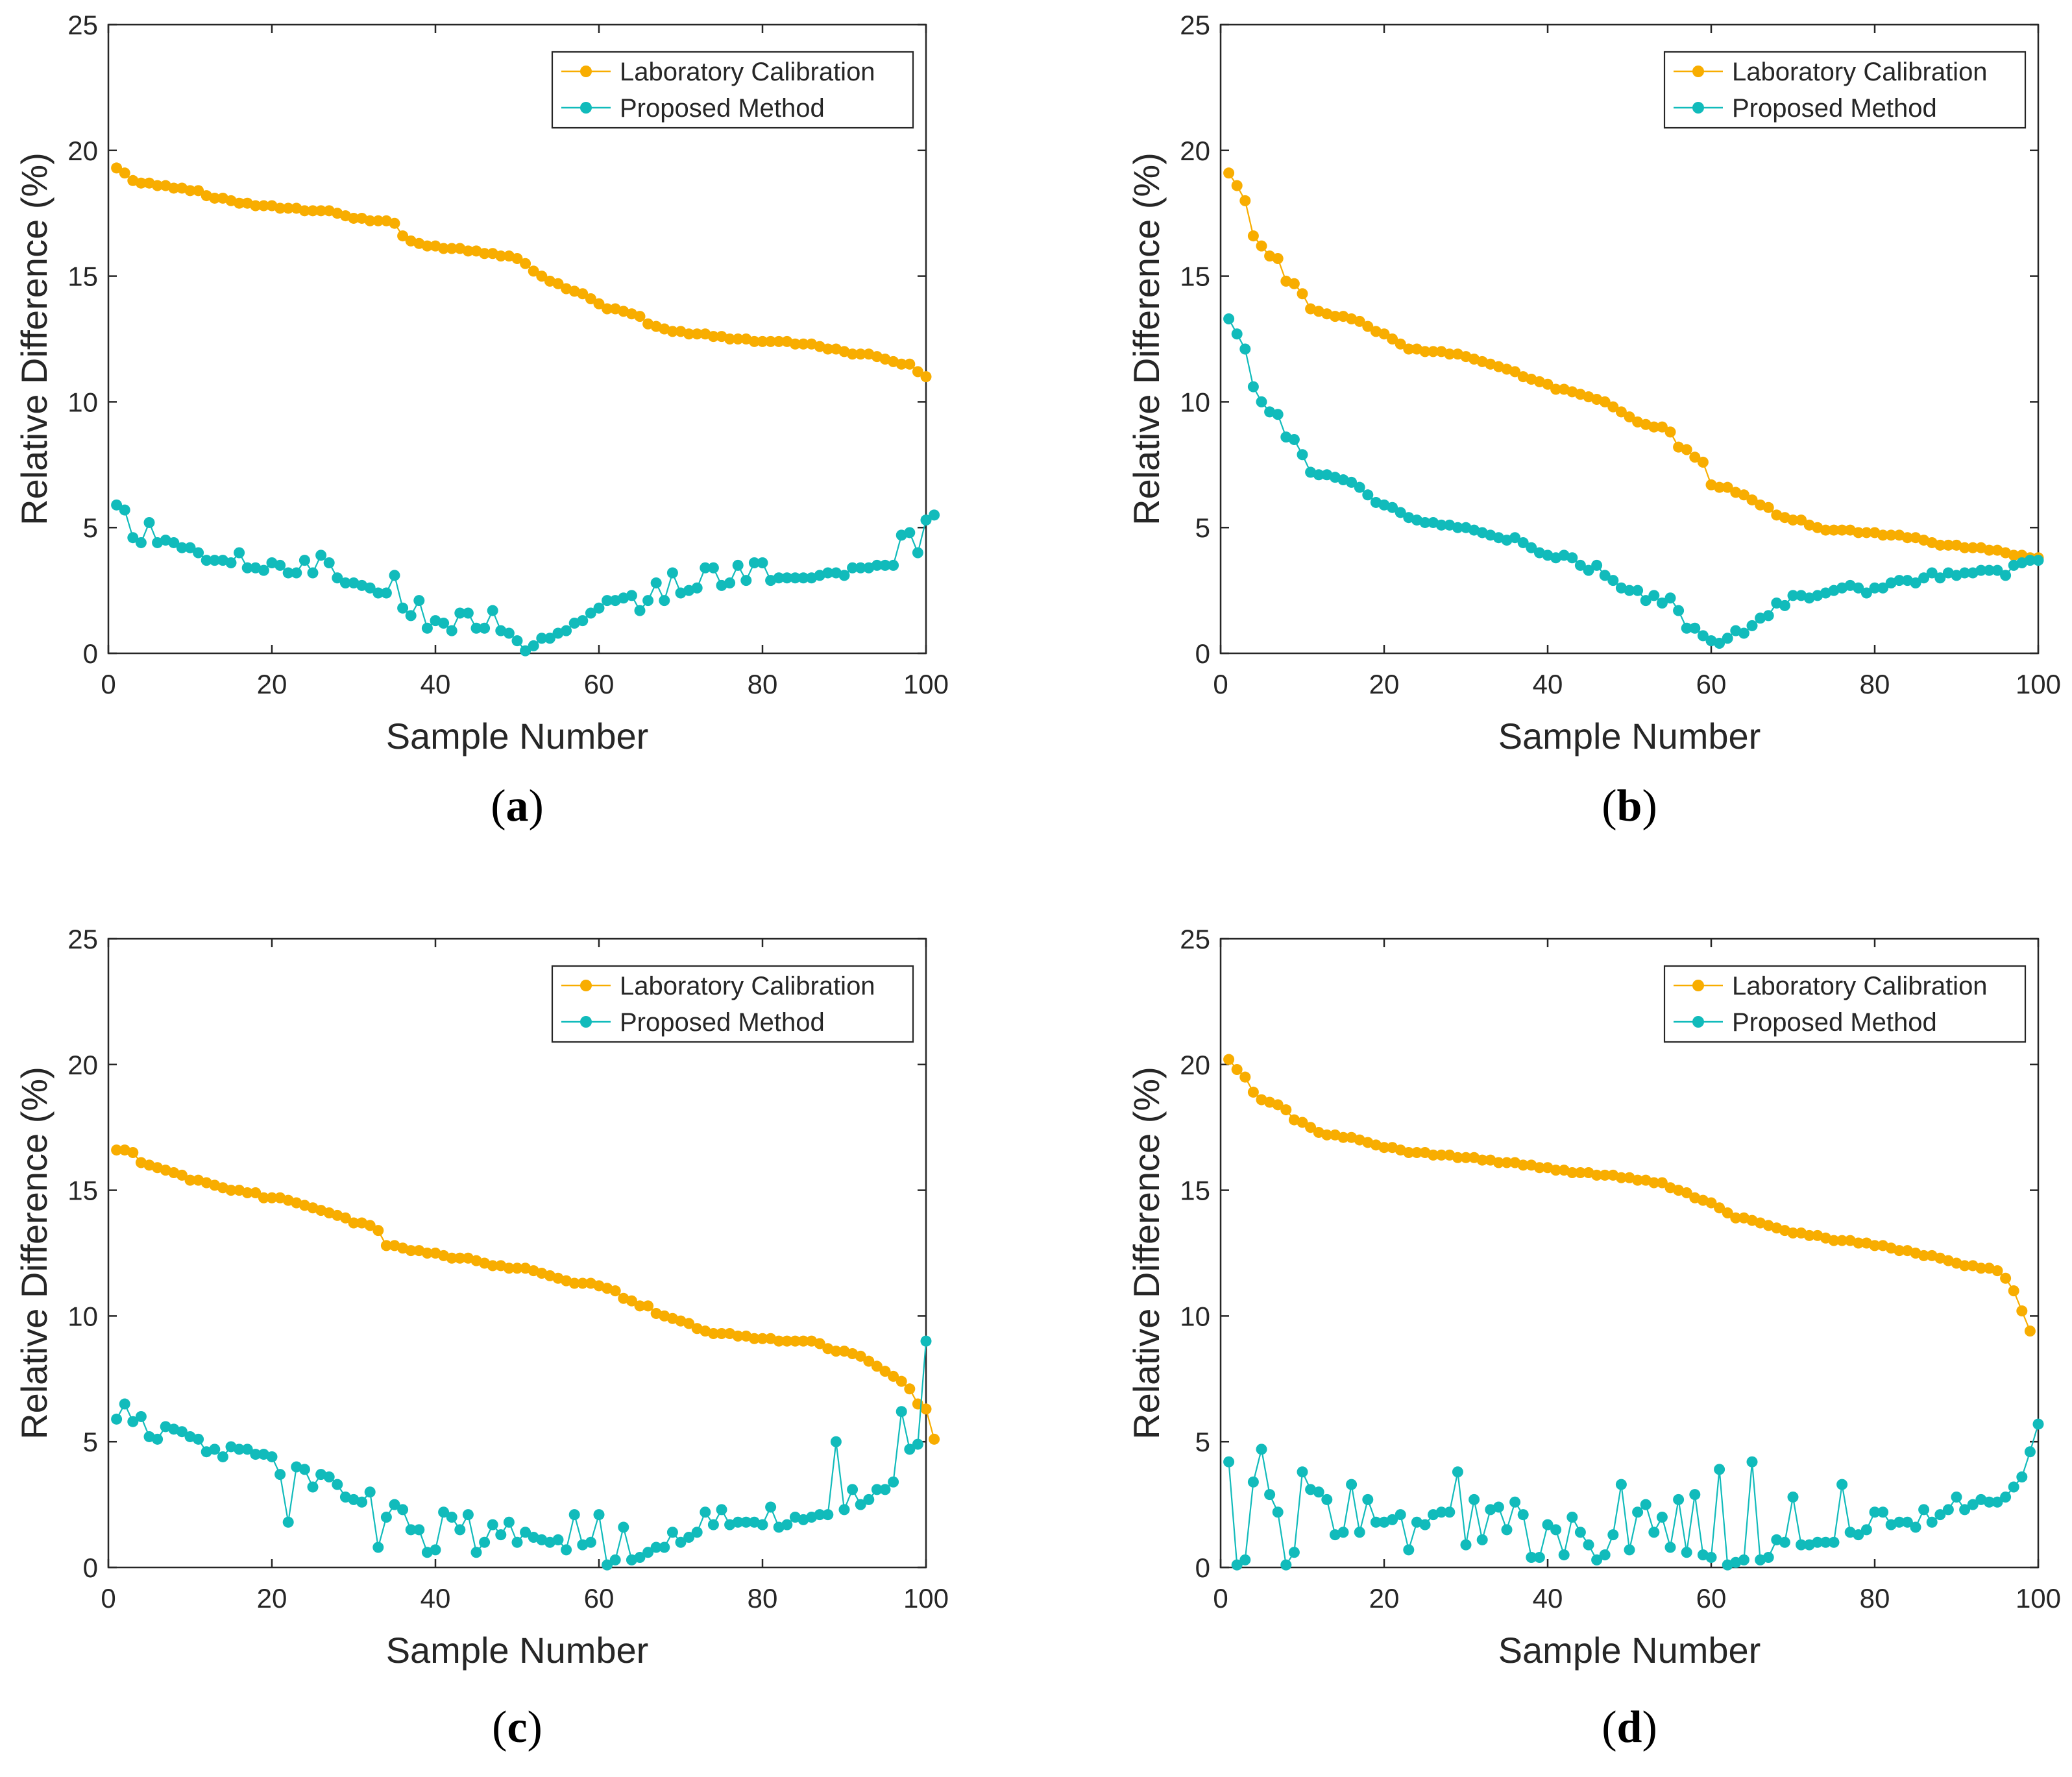  I want to click on x-tick-label: 20, so click(272, 684).